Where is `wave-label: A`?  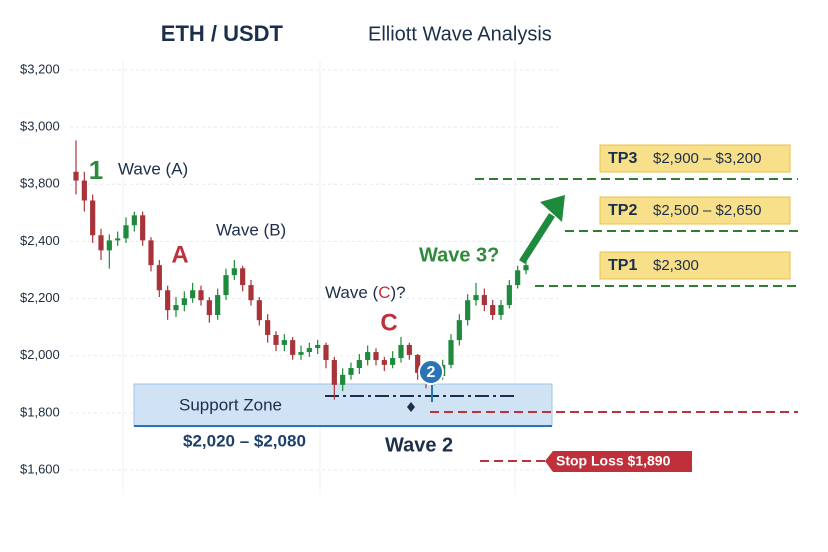 wave-label: A is located at coordinates (179, 254).